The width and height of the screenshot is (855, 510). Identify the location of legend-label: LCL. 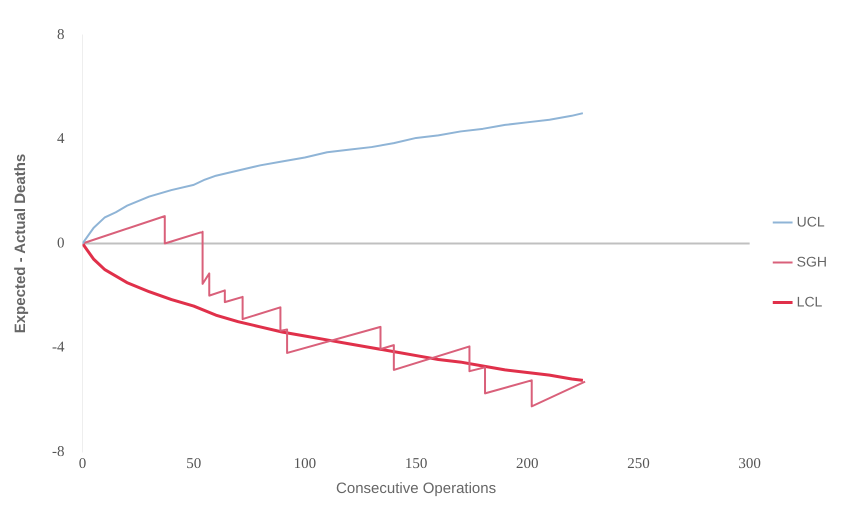
(809, 301).